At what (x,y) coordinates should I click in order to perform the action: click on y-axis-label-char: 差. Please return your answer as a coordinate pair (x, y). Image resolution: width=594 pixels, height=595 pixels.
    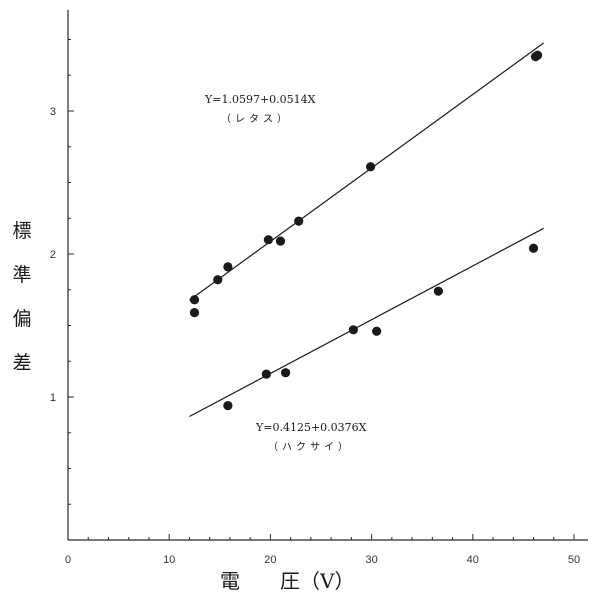
    Looking at the image, I should click on (21, 363).